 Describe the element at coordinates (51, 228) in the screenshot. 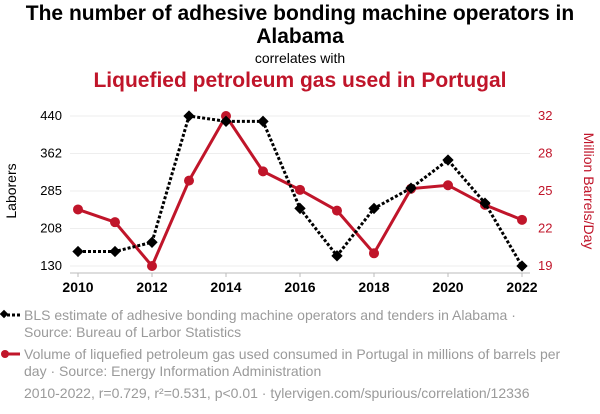

I see `y-tick-left: 208` at that location.